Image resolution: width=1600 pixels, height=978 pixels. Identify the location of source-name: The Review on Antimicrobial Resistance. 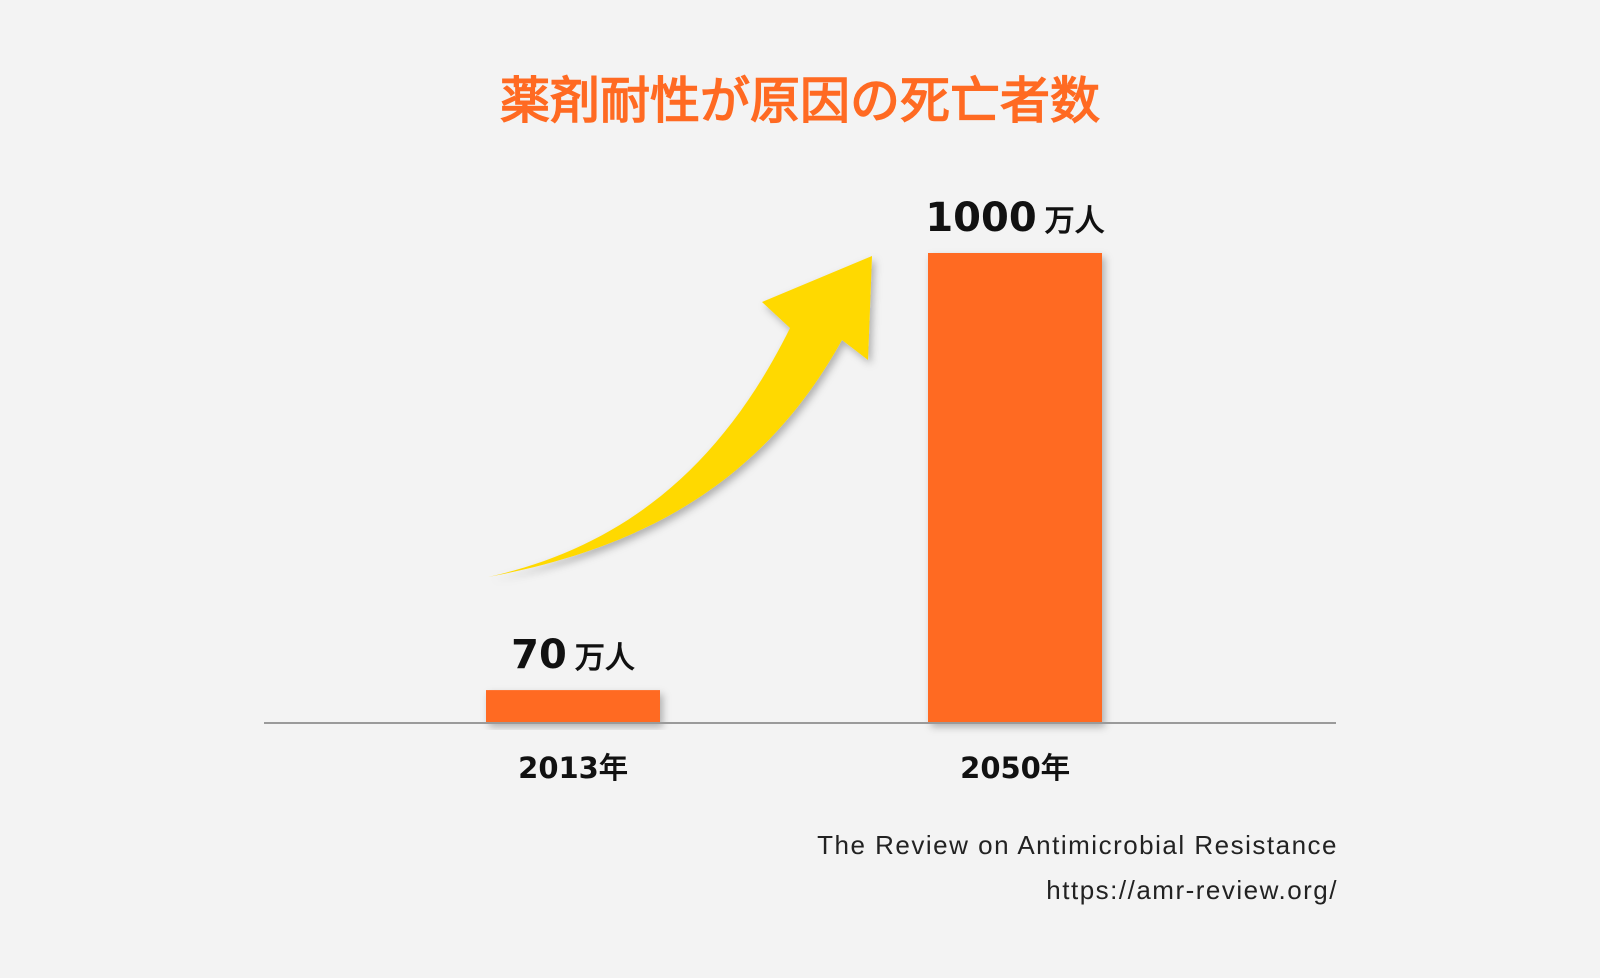
(1077, 845).